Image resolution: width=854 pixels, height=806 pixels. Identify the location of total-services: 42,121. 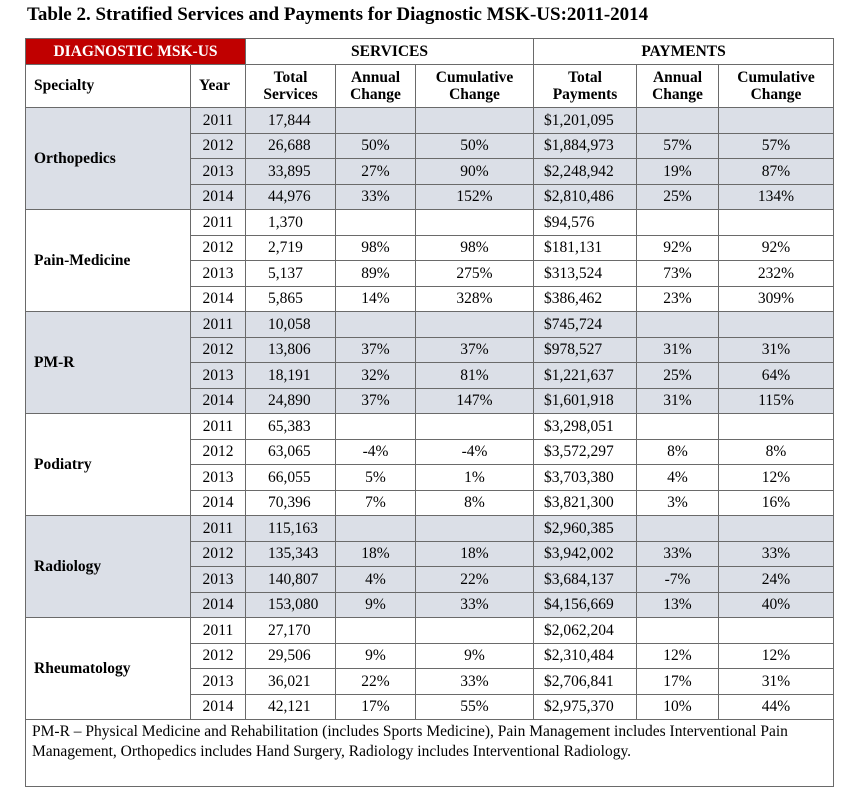
(291, 706).